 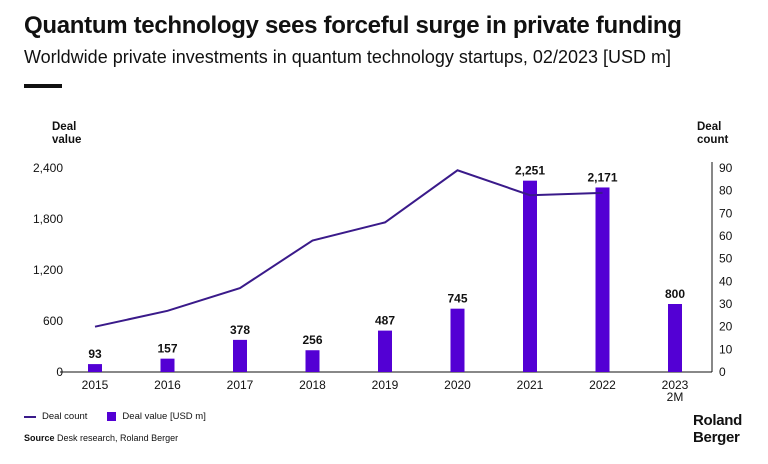 I want to click on left-tick-label: 1,200, so click(x=48, y=270).